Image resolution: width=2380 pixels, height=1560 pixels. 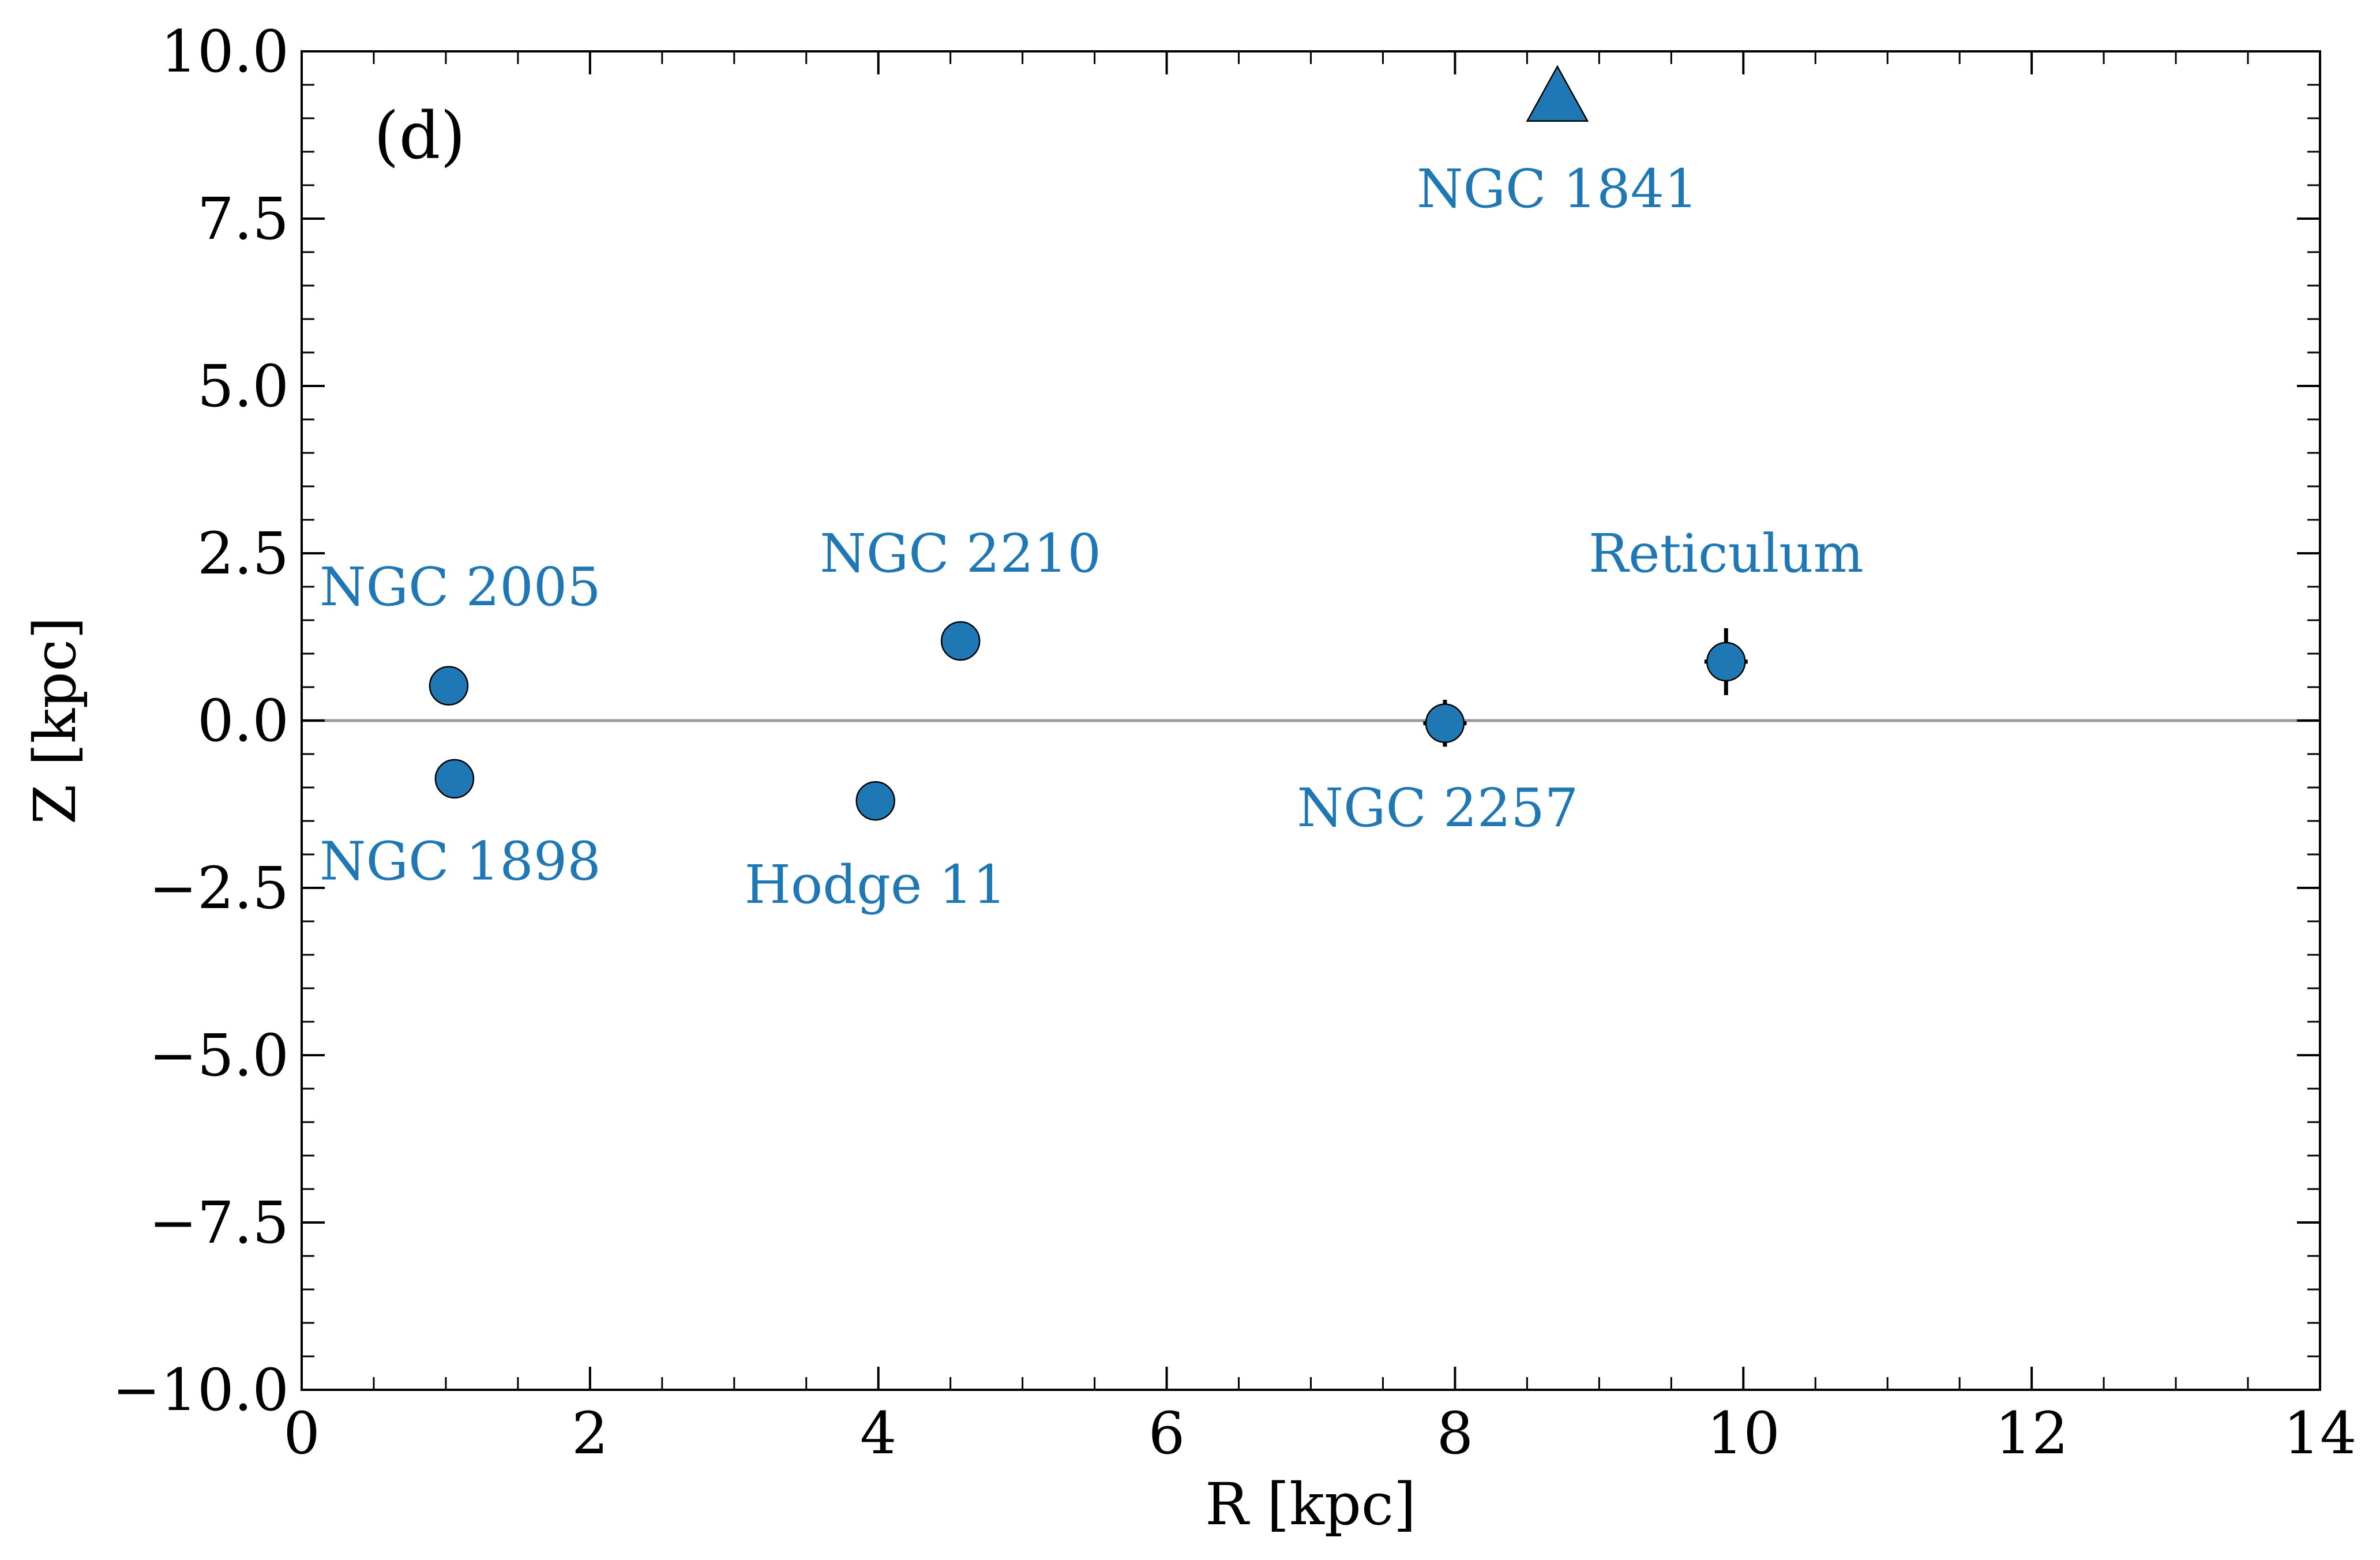 I want to click on point-ngc-1898: NGC 1898, so click(x=461, y=825).